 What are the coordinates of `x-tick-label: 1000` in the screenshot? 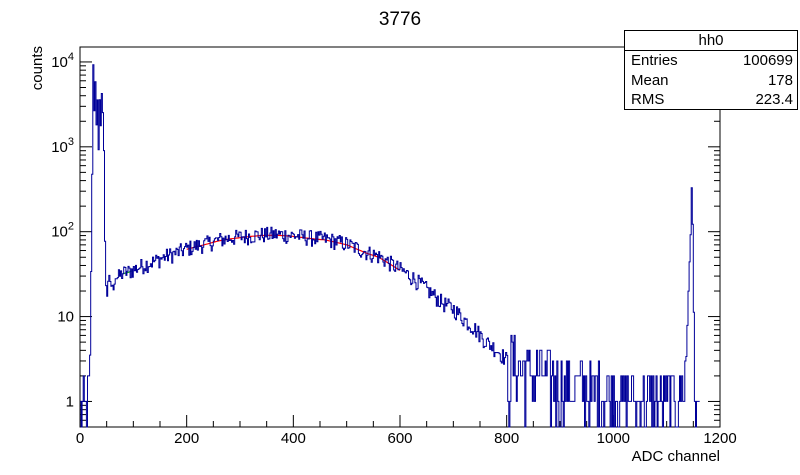 It's located at (613, 438).